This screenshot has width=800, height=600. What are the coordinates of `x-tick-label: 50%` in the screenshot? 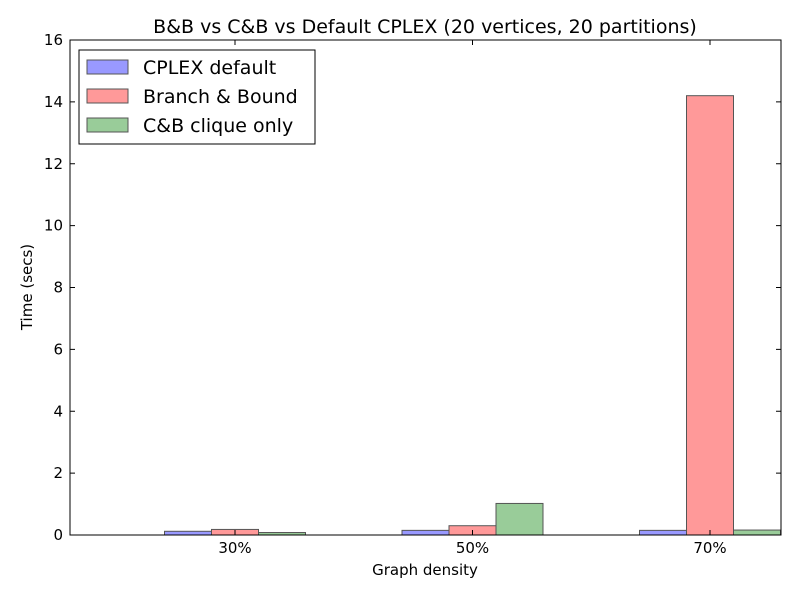 It's located at (472, 548).